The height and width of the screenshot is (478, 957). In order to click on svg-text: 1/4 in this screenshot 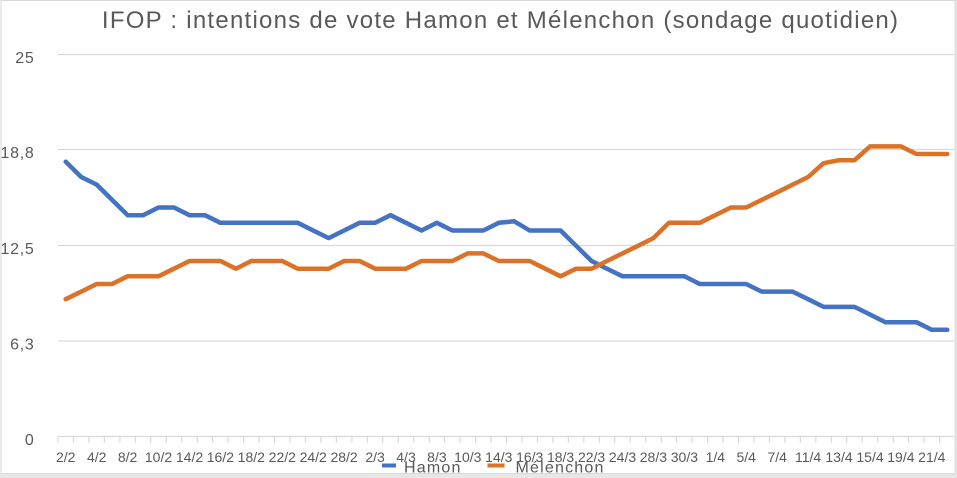, I will do `click(716, 457)`.